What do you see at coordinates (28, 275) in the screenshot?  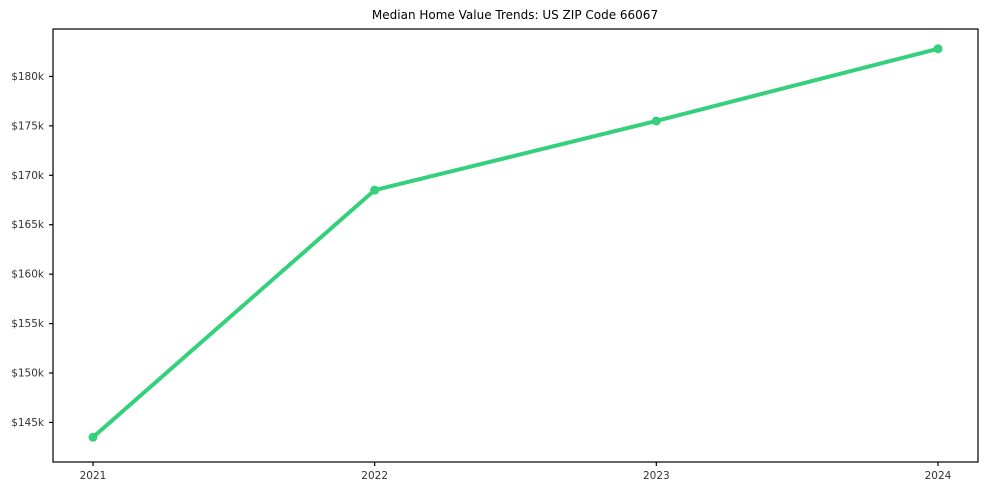 I see `y-tick-label: $160k` at bounding box center [28, 275].